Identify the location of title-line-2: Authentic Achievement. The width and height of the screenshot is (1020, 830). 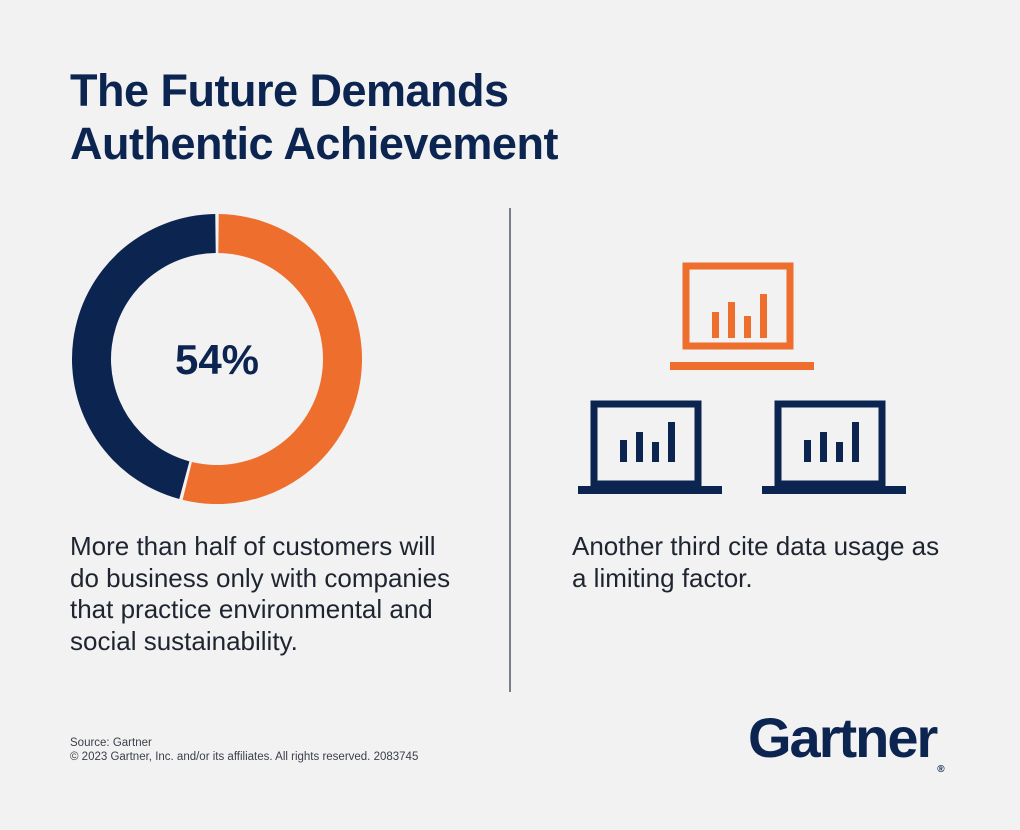
(314, 143).